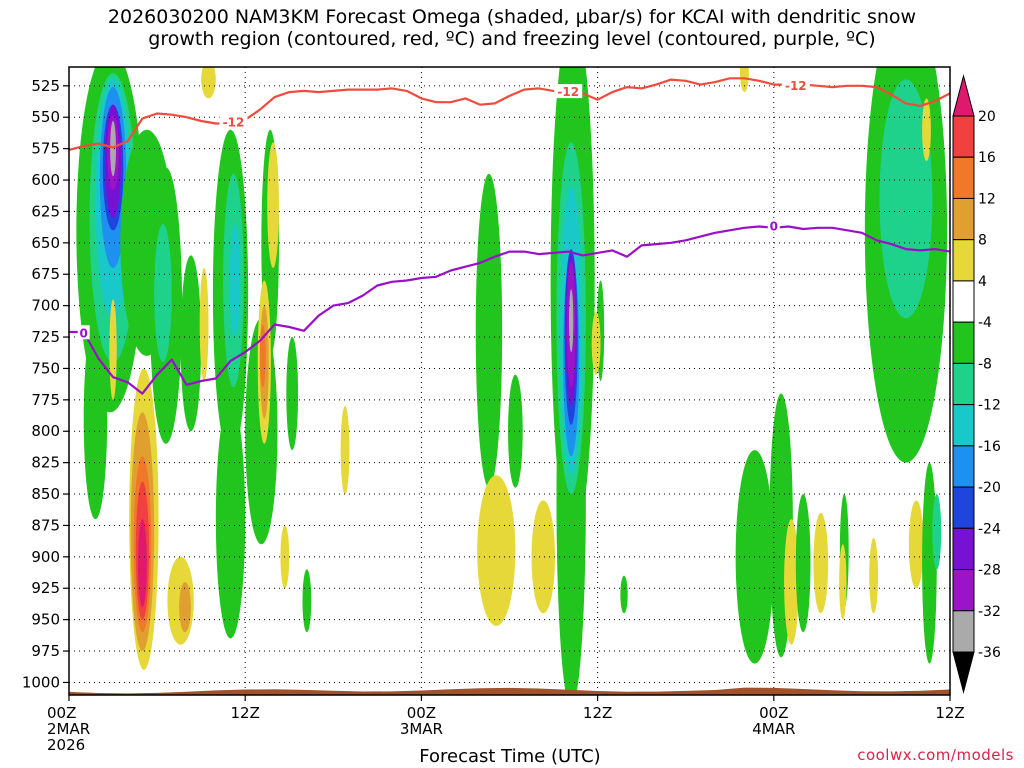 This screenshot has width=1024, height=768. I want to click on y-tick-label-800: 800, so click(45, 431).